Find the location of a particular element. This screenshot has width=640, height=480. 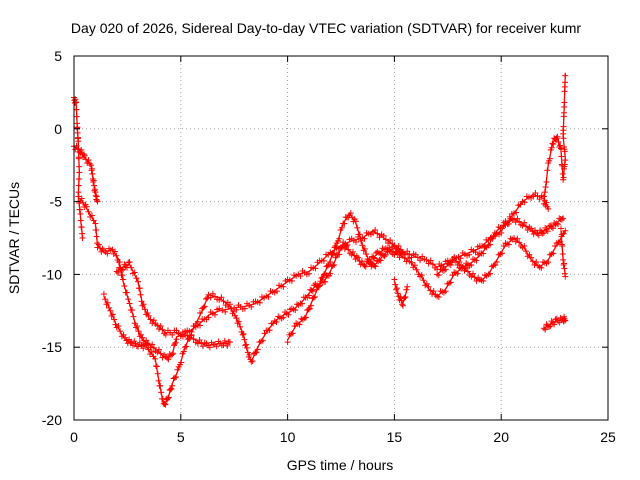

x-tick-label: 25 is located at coordinates (608, 437).